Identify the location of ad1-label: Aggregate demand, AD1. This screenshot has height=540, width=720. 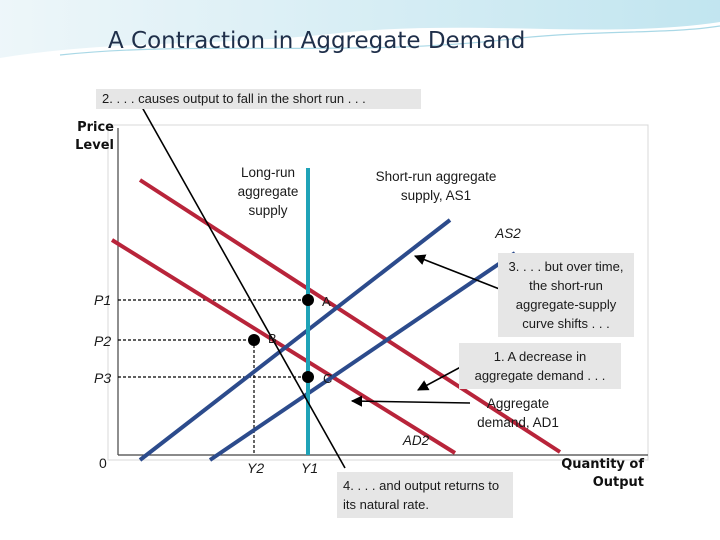
(518, 413).